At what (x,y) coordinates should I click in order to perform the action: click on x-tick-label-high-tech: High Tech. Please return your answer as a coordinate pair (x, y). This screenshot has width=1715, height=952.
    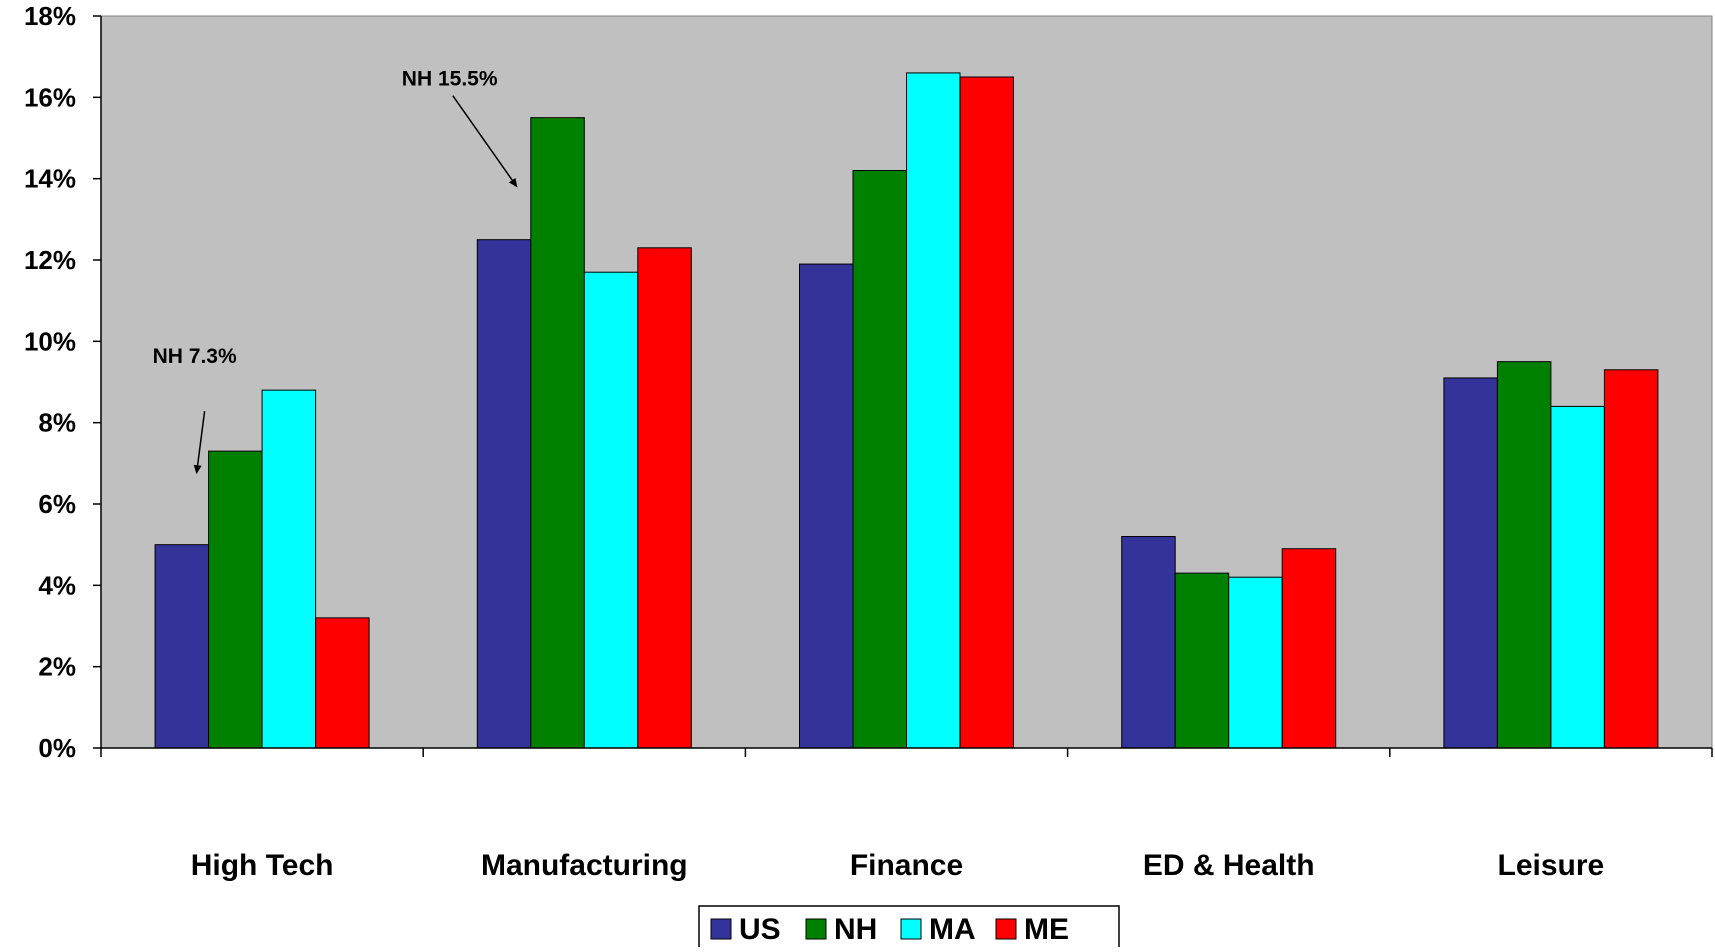
    Looking at the image, I should click on (262, 865).